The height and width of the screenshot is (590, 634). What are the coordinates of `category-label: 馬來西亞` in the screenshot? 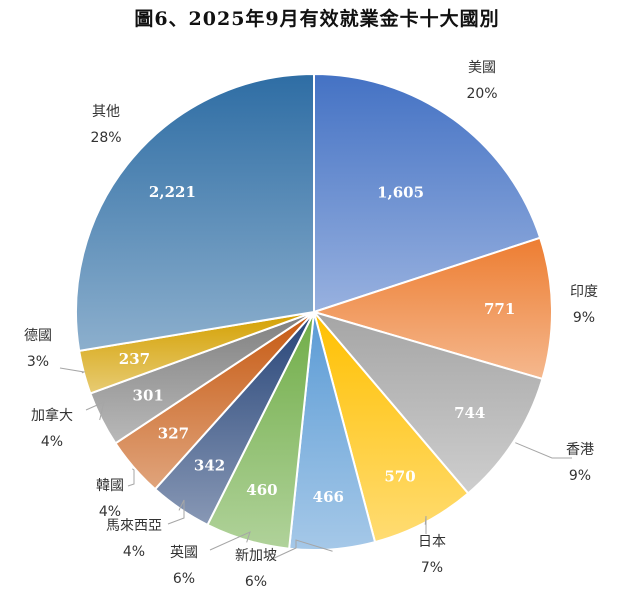 It's located at (134, 526).